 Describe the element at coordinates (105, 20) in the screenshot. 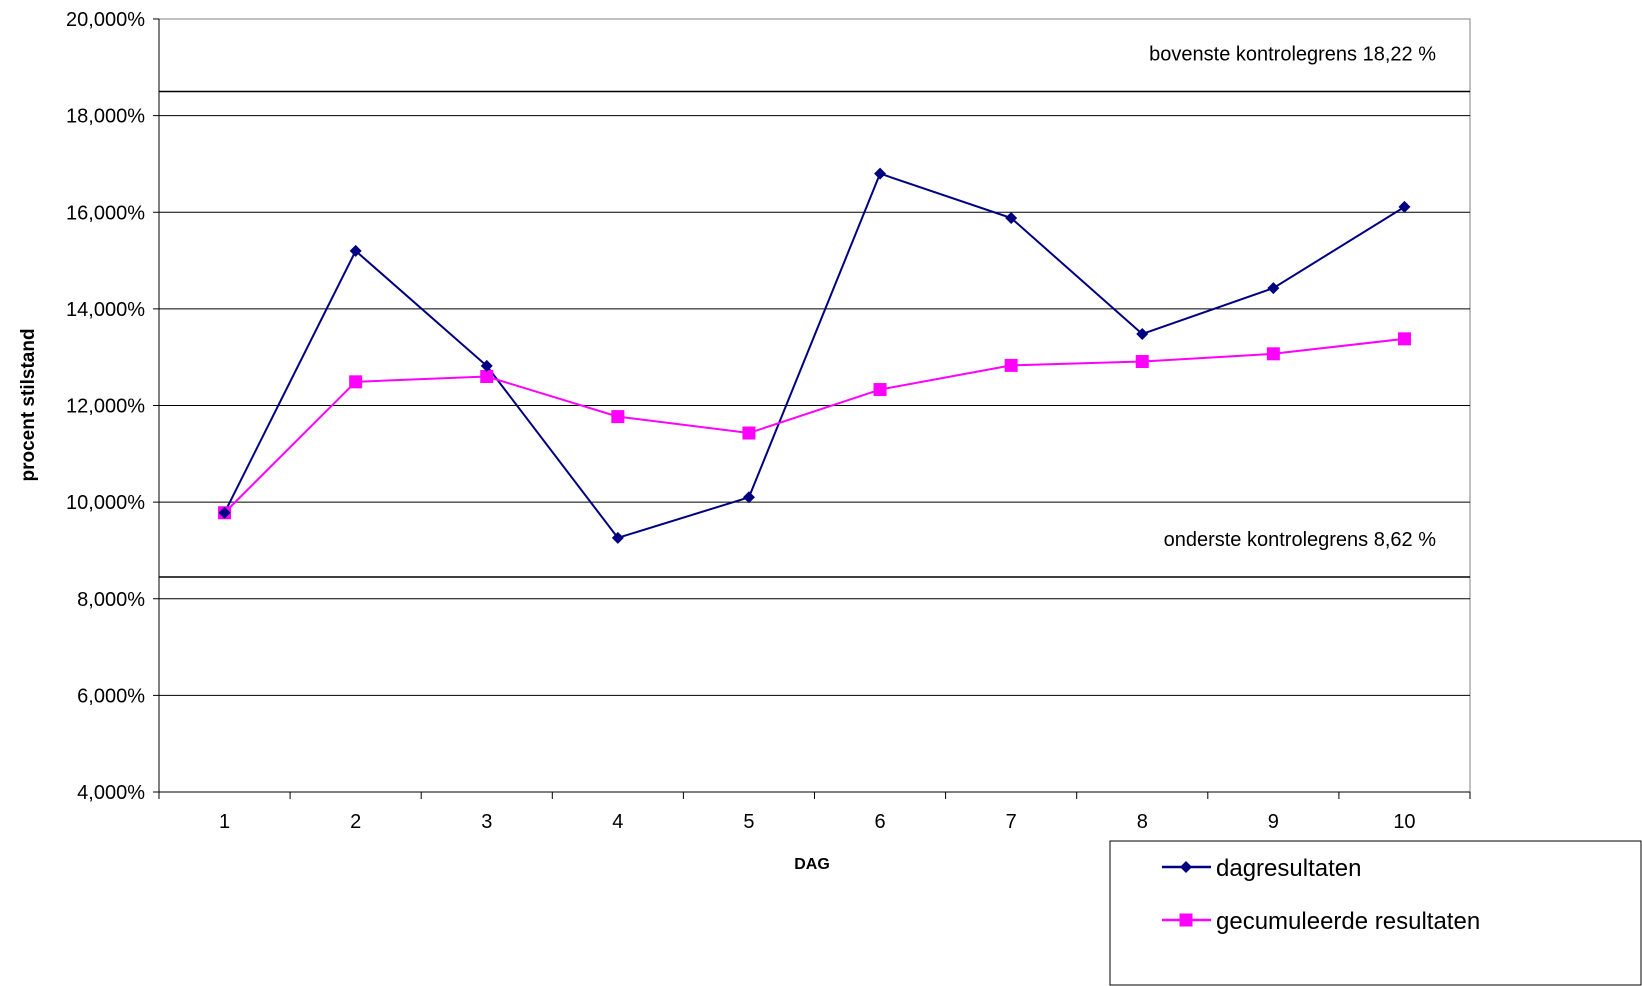

I see `y-tick-label: 20,000%` at that location.